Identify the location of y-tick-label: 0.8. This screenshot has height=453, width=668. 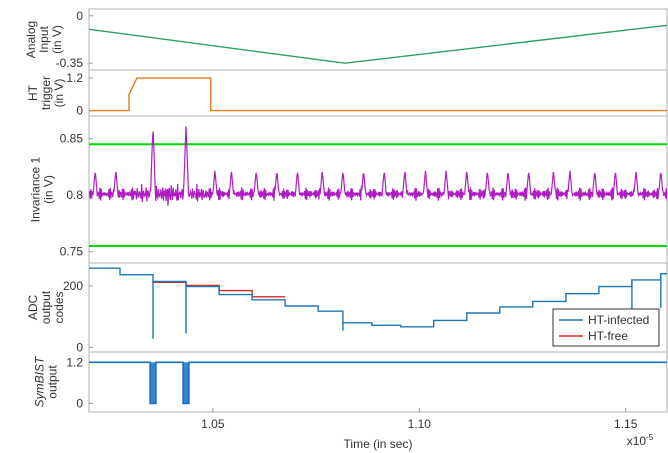
(74, 195).